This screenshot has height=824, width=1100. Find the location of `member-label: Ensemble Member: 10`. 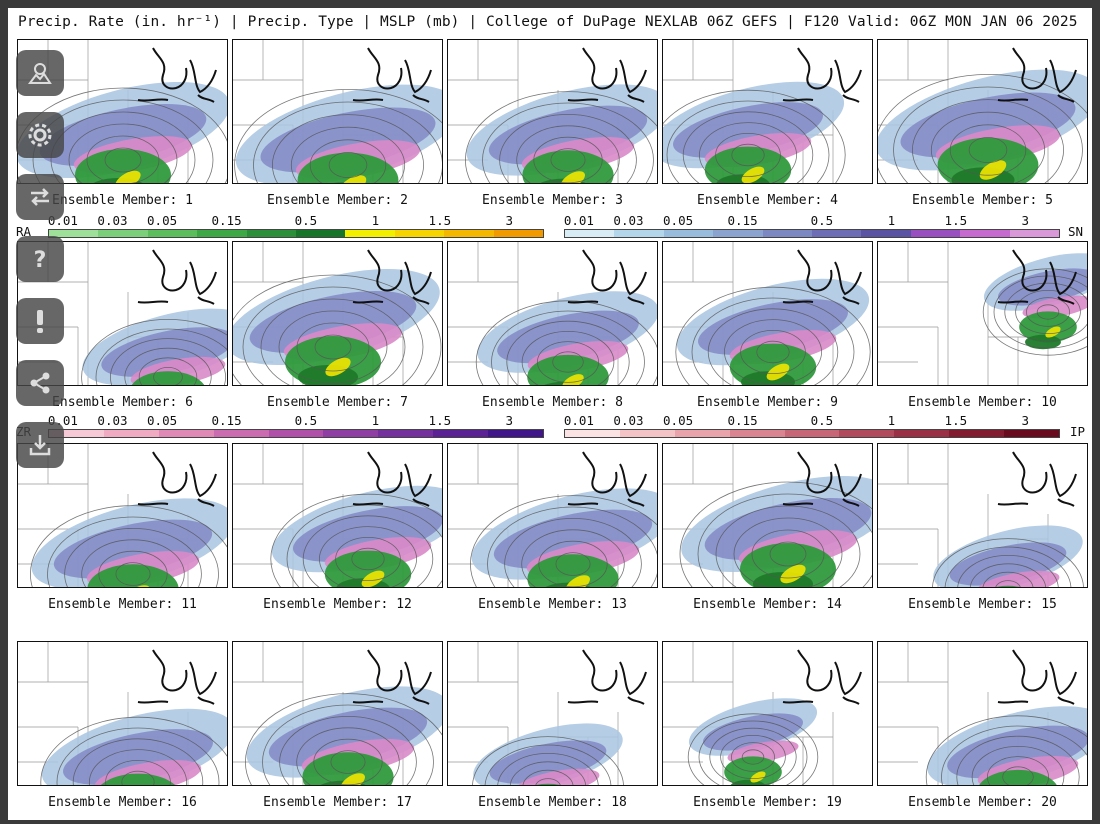

member-label: Ensemble Member: 10 is located at coordinates (982, 402).